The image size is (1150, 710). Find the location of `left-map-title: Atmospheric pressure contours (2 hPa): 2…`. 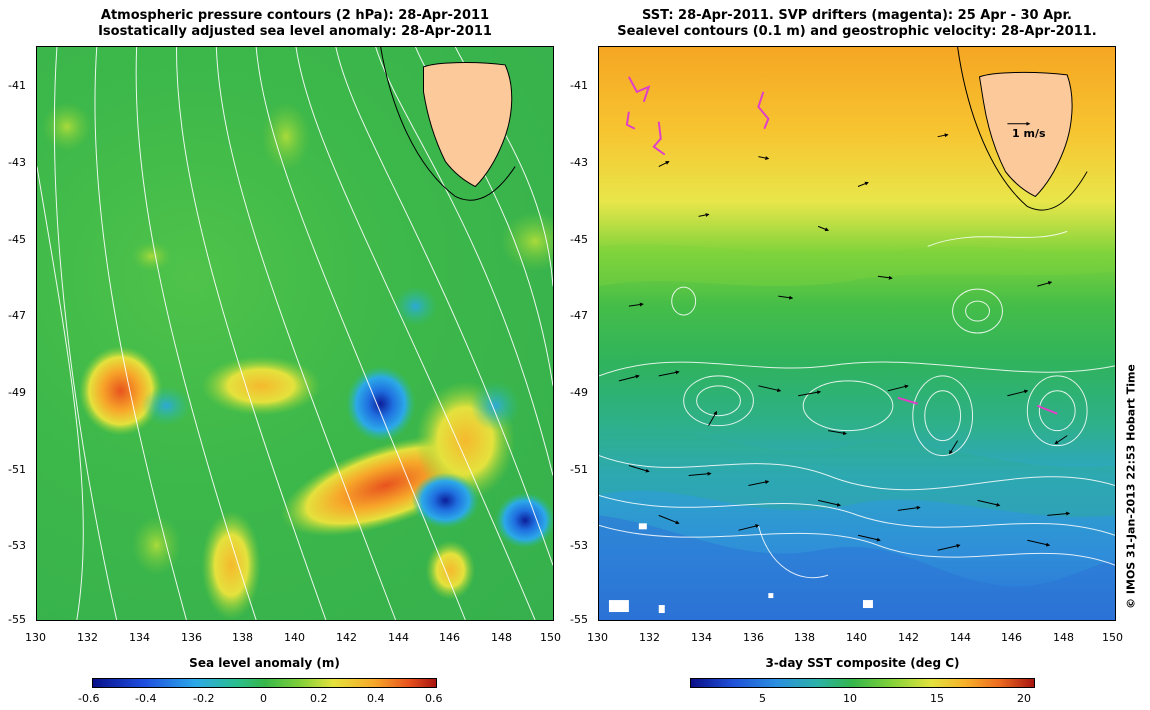

left-map-title: Atmospheric pressure contours (2 hPa): 2… is located at coordinates (295, 24).